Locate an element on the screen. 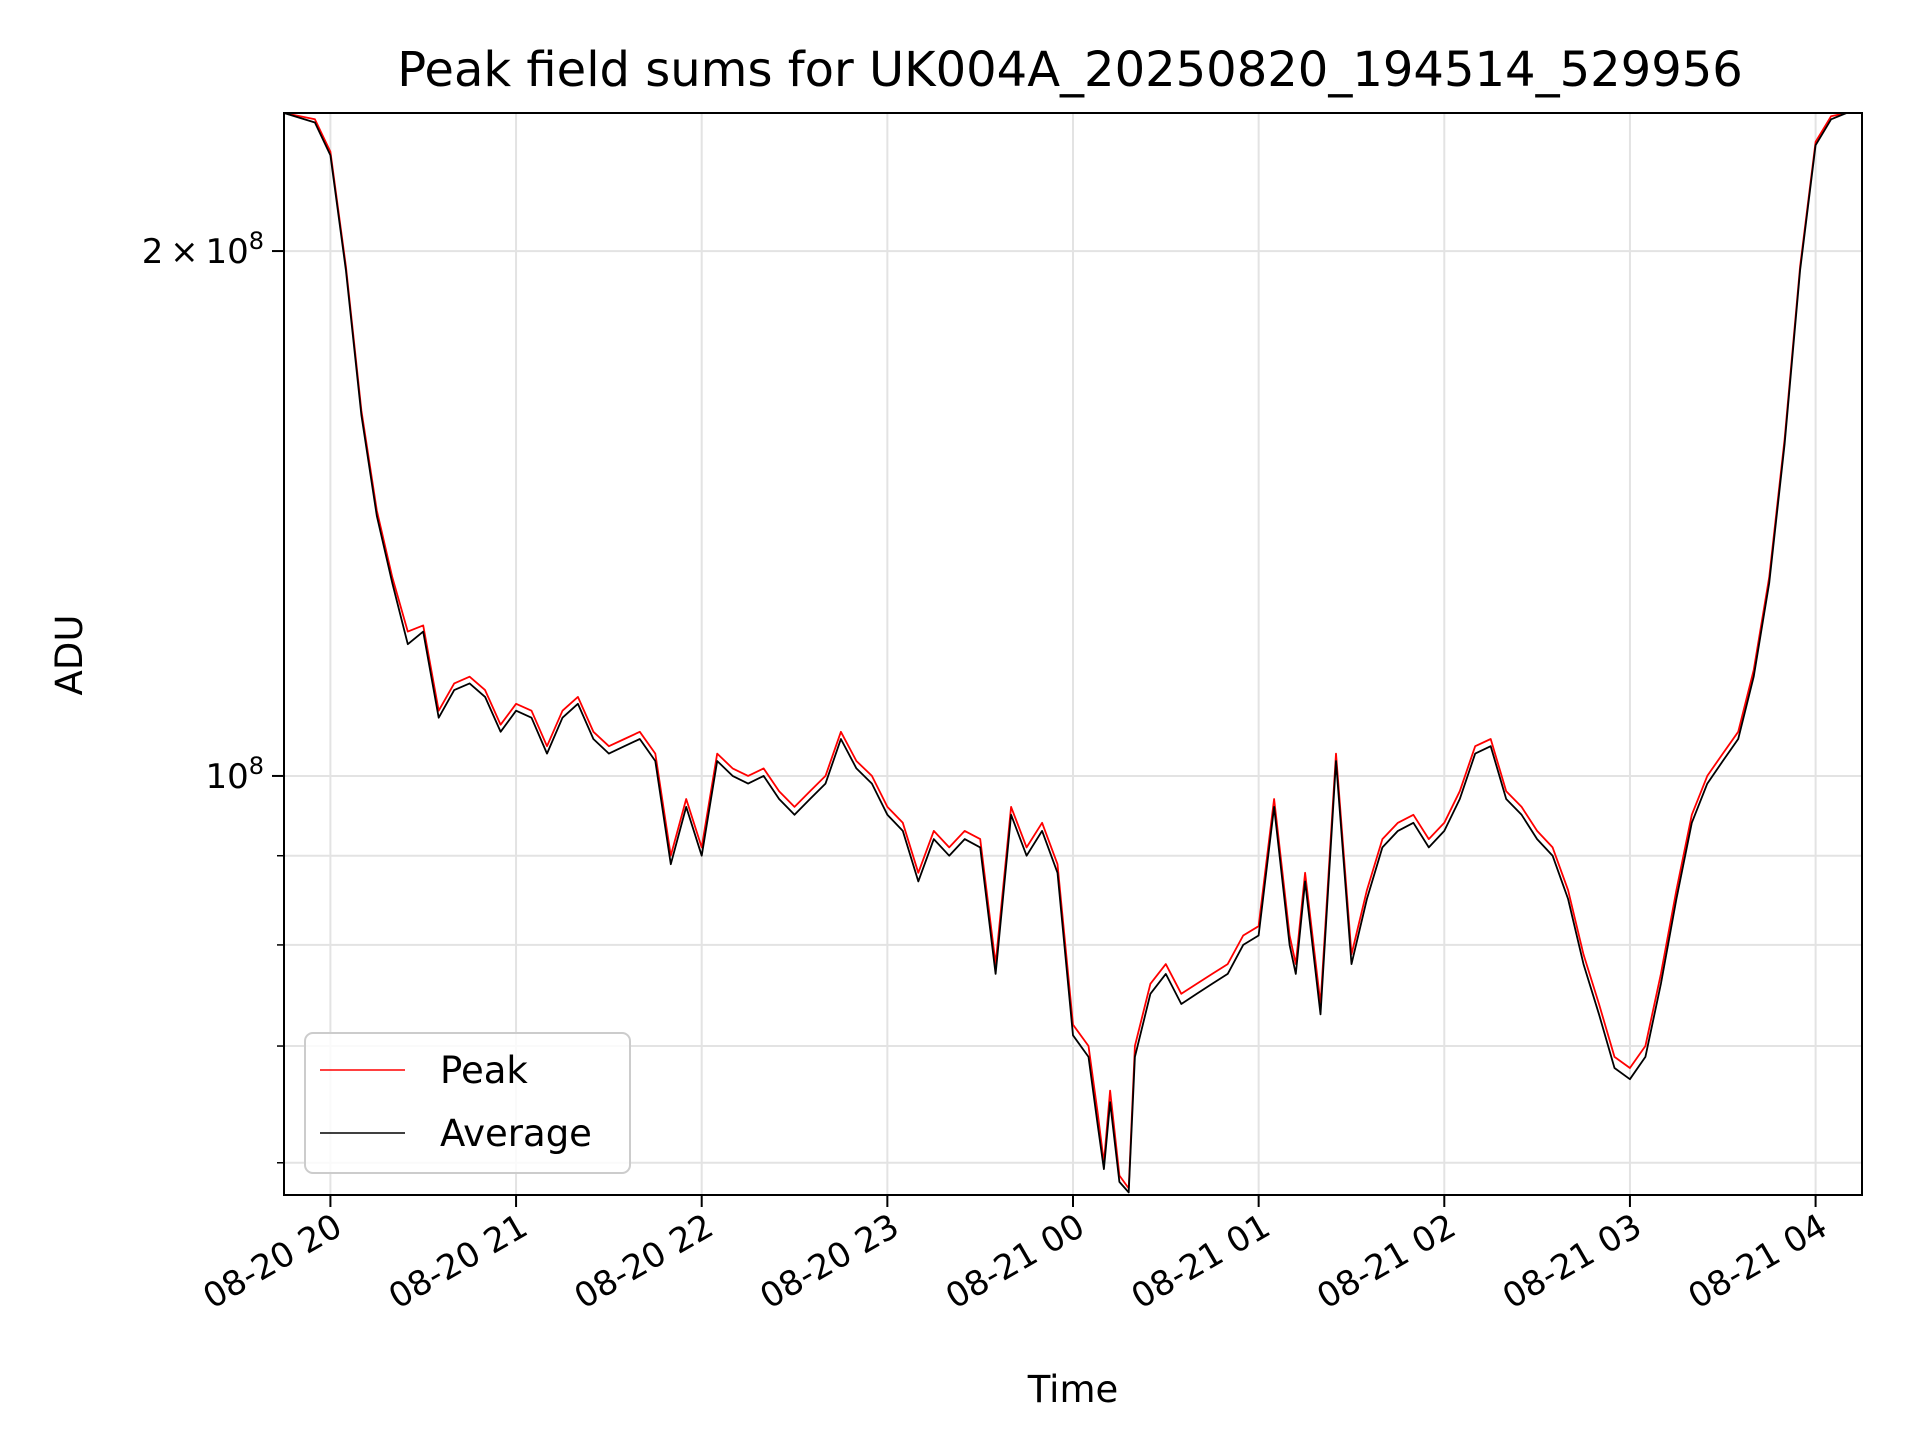  legend-box is located at coordinates (467, 1103).